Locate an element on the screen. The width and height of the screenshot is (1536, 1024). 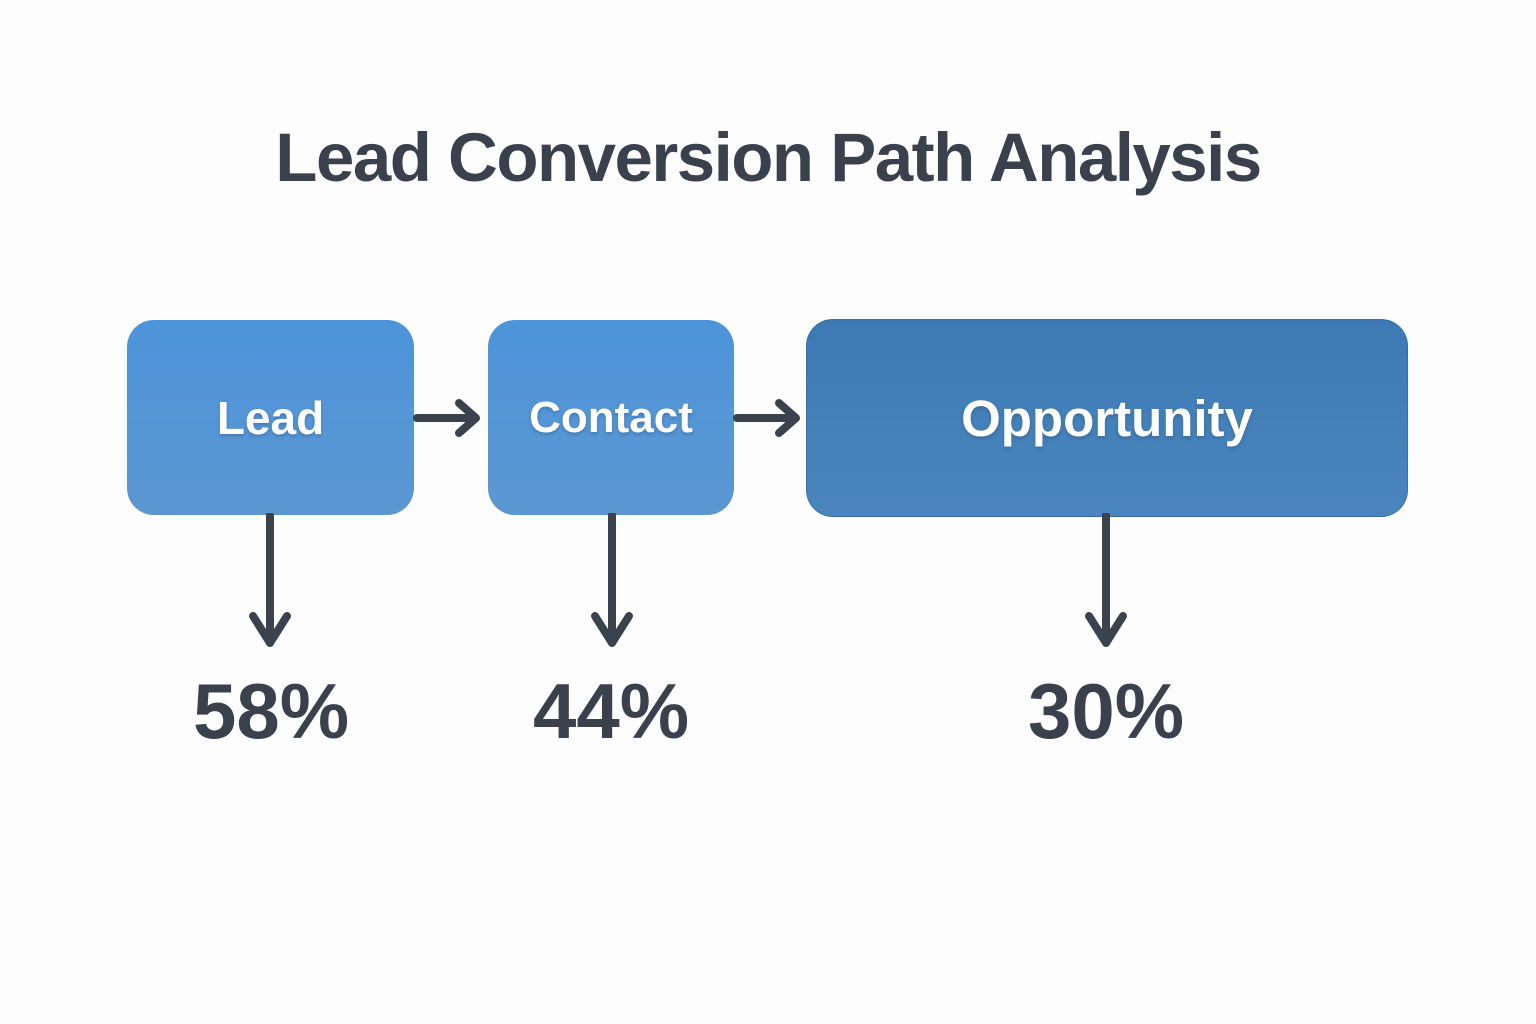
stage-box-lead: Lead is located at coordinates (270, 417).